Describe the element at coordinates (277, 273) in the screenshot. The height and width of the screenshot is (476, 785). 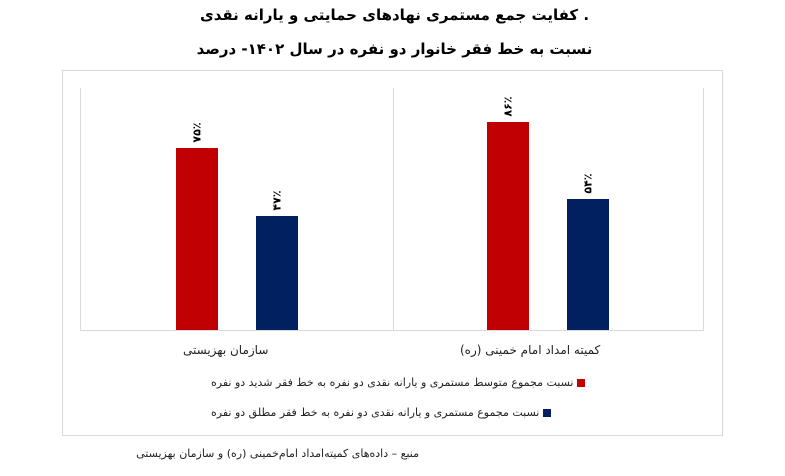
I see `bar-behzisti-absolute` at that location.